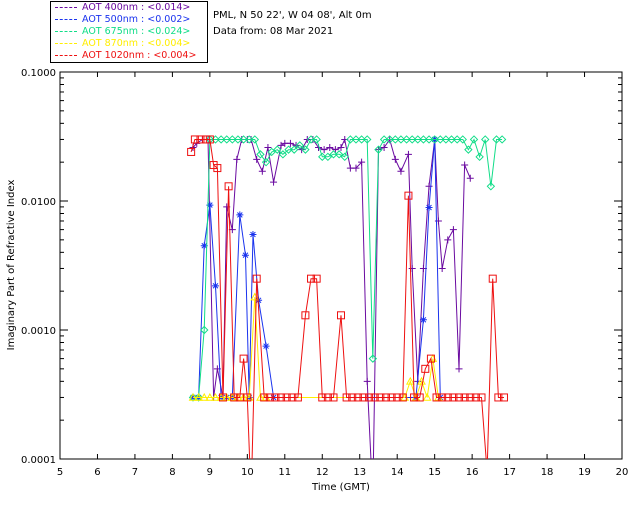 This screenshot has height=512, width=640. I want to click on legend-label: AOT 400nm : <0.014>, so click(136, 7).